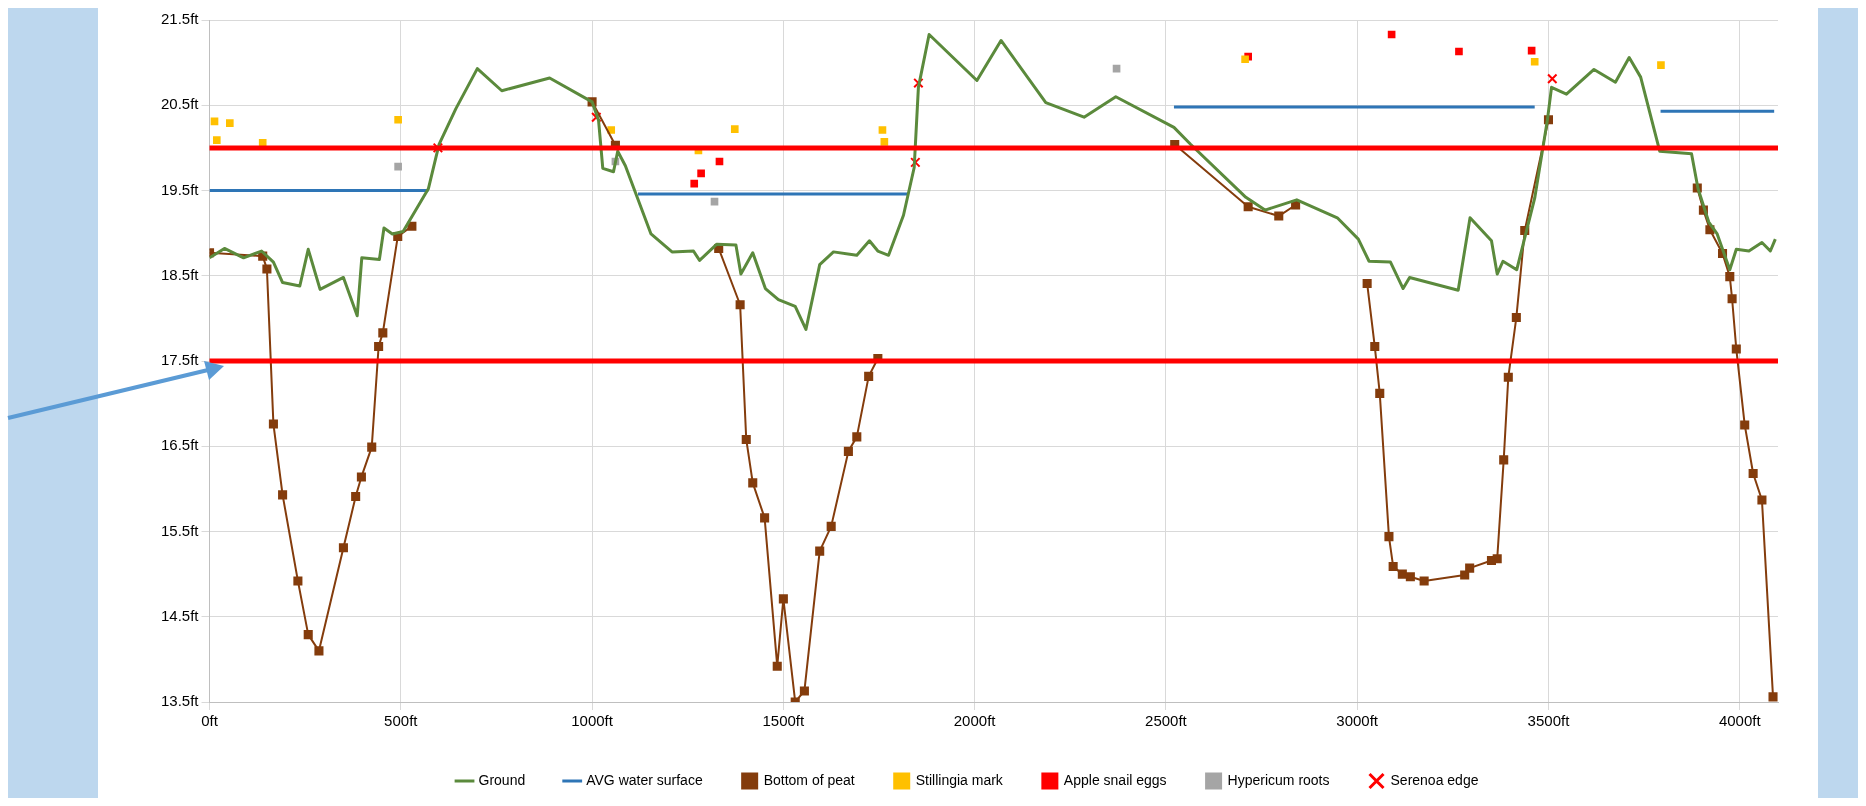  Describe the element at coordinates (784, 721) in the screenshot. I see `x-tick-label: 1500ft` at that location.